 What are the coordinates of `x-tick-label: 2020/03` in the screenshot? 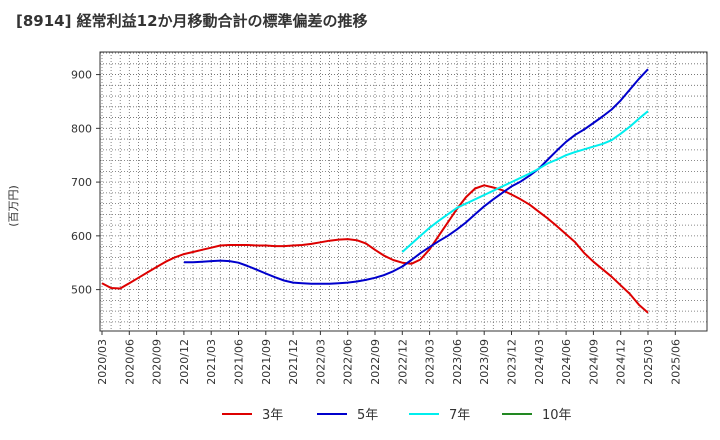 It's located at (102, 362).